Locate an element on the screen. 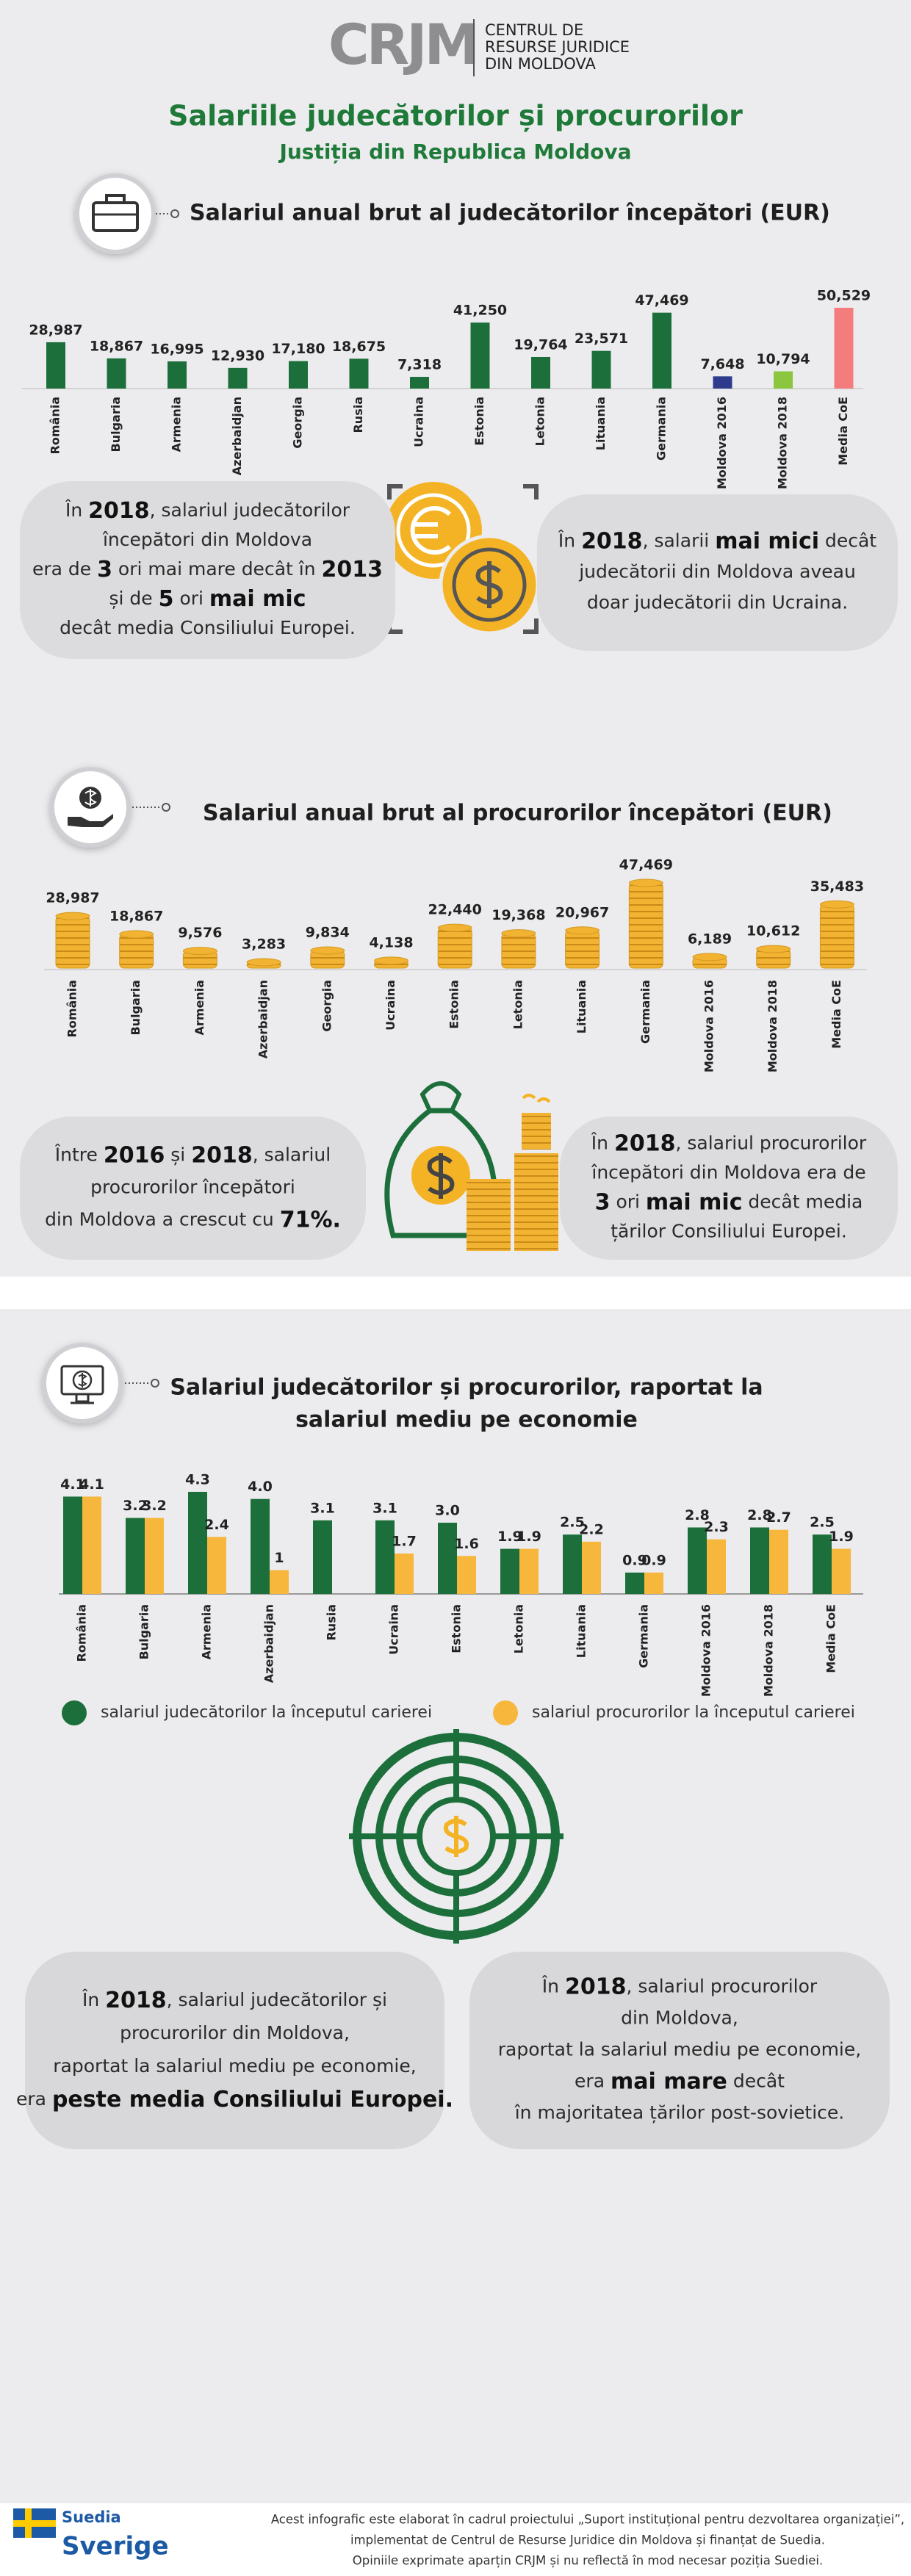  footer-flag-label: Suedia is located at coordinates (91, 2517).